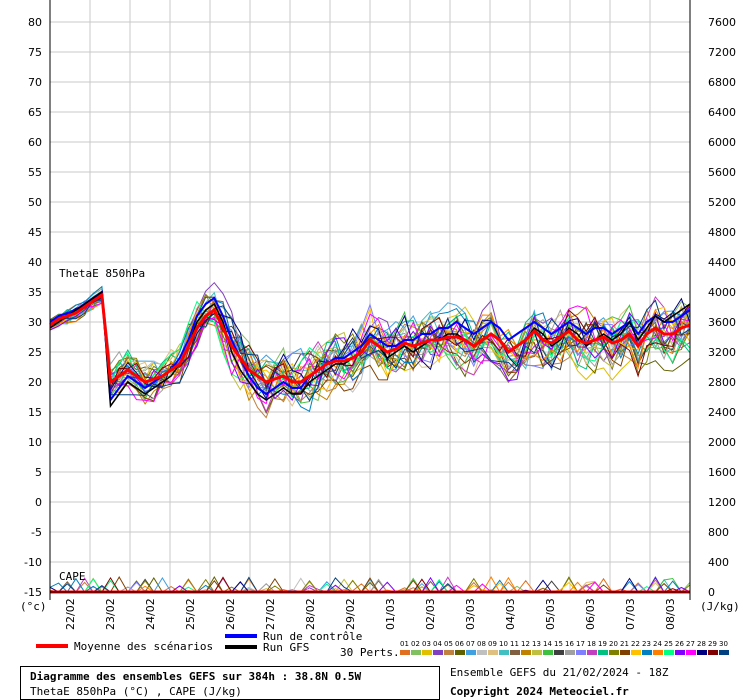 The height and width of the screenshot is (700, 740). I want to click on pert-number: 27, so click(690, 644).